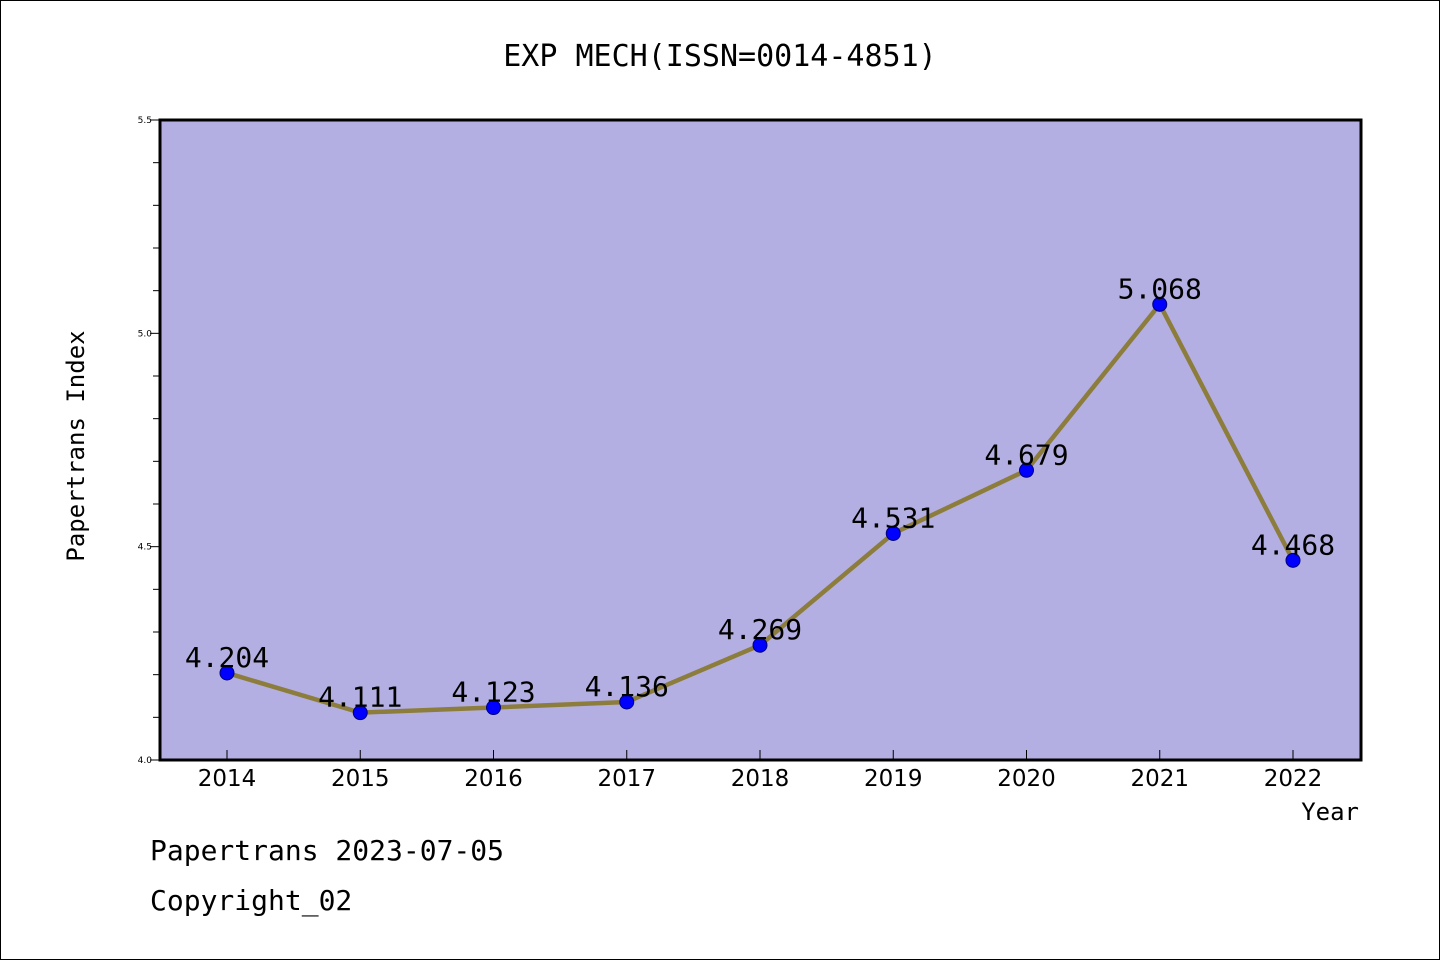  What do you see at coordinates (1293, 779) in the screenshot?
I see `x-tick-label: 2022` at bounding box center [1293, 779].